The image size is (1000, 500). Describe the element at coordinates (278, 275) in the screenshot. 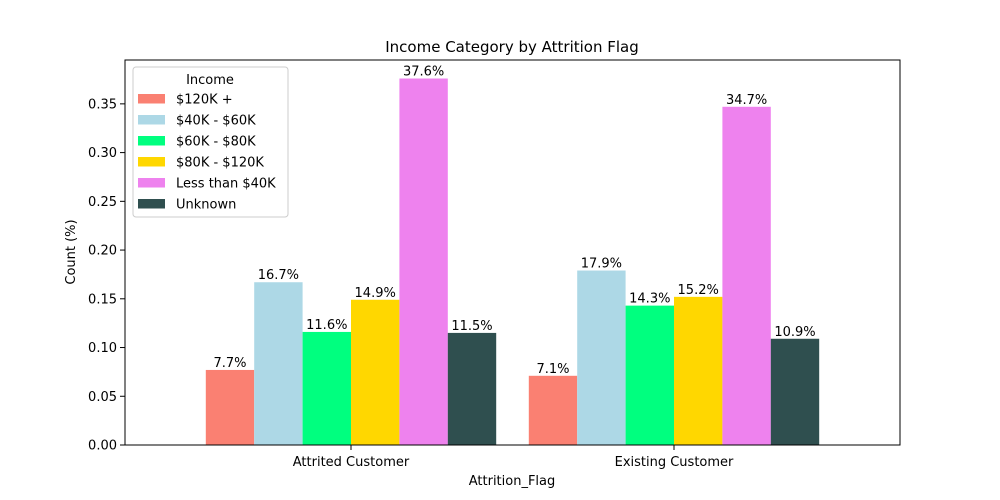

I see `data-label: 16.7%` at that location.